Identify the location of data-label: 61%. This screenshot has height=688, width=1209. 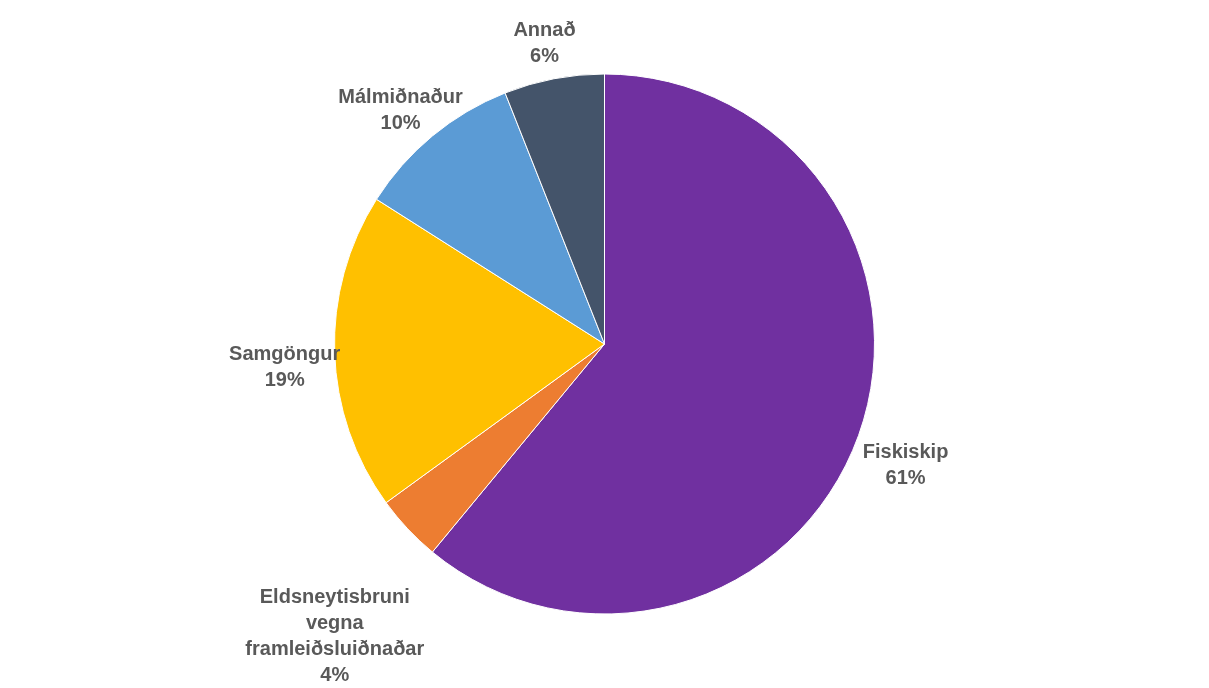
(905, 477).